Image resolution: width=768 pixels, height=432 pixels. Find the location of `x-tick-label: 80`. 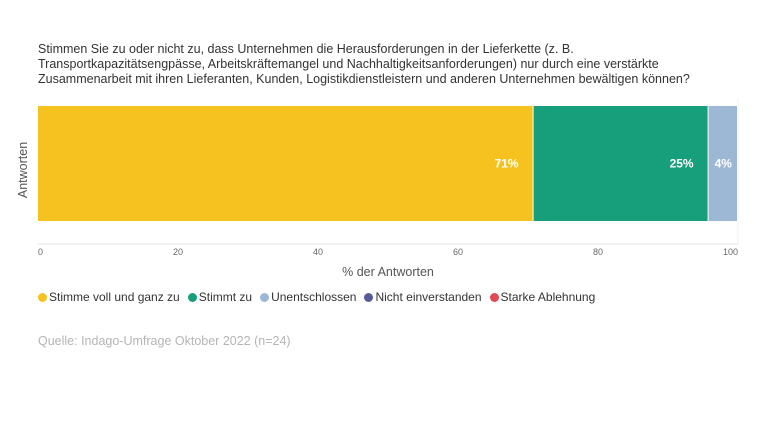

x-tick-label: 80 is located at coordinates (598, 252).